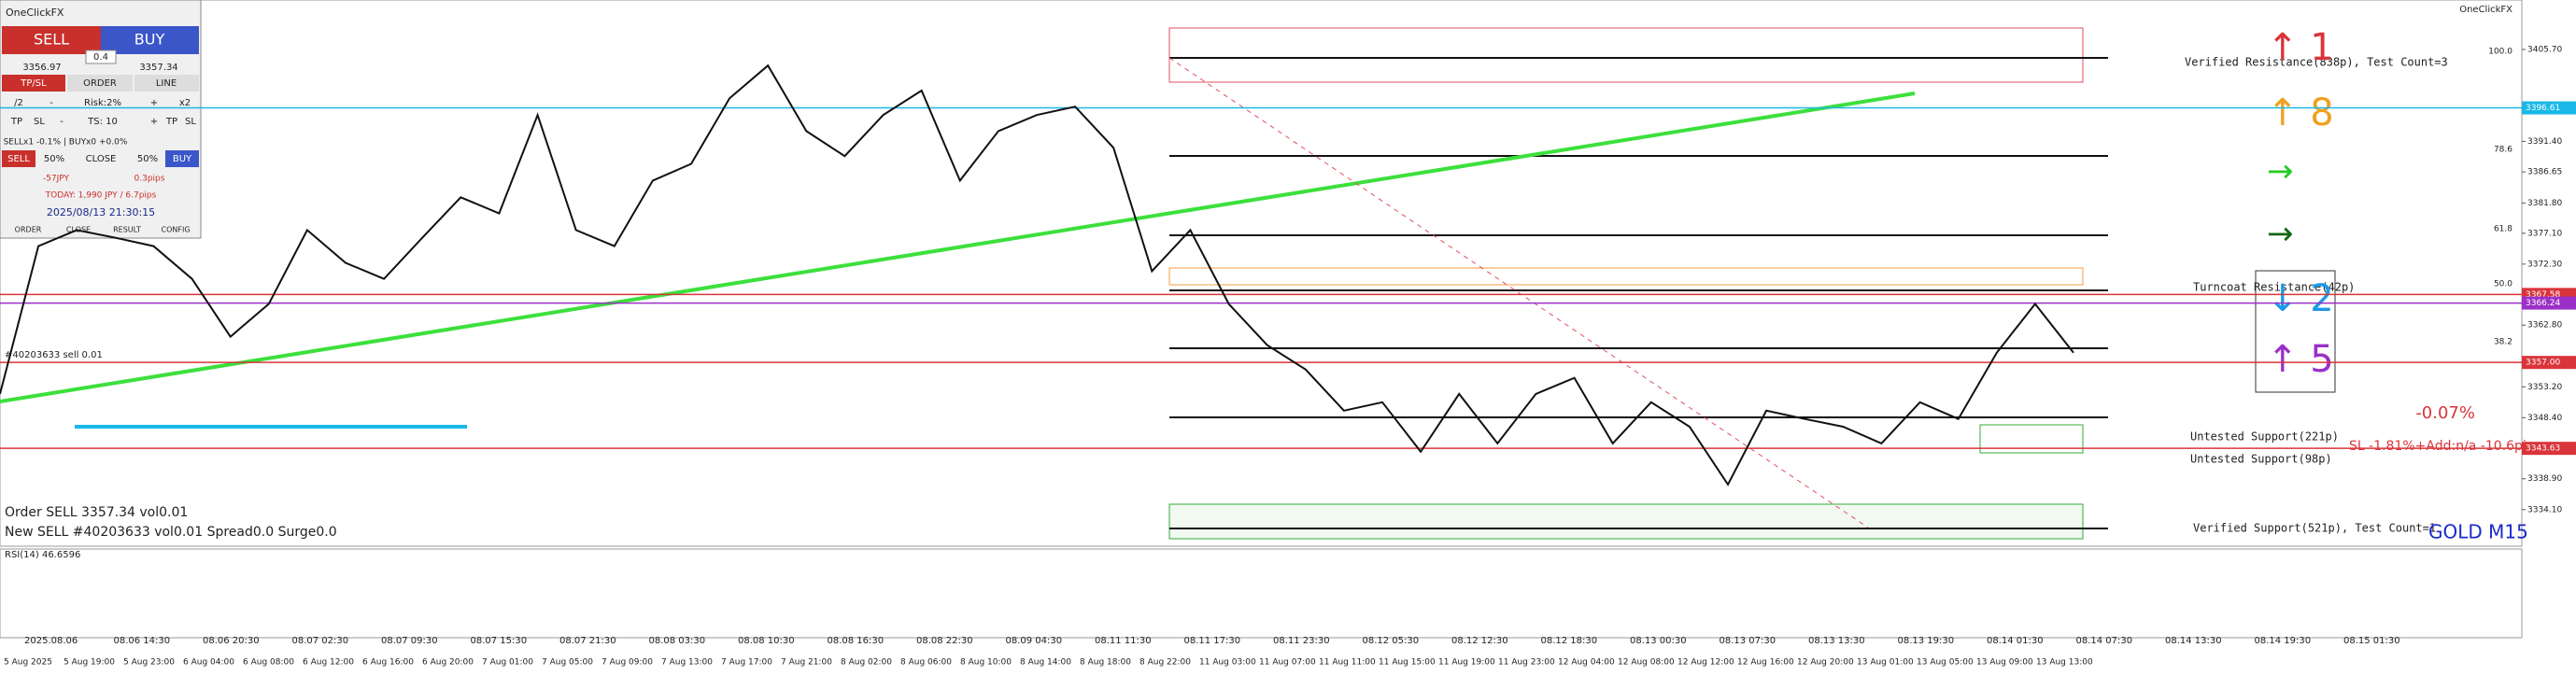 This screenshot has width=2576, height=676. I want to click on btn: /2, so click(18, 103).